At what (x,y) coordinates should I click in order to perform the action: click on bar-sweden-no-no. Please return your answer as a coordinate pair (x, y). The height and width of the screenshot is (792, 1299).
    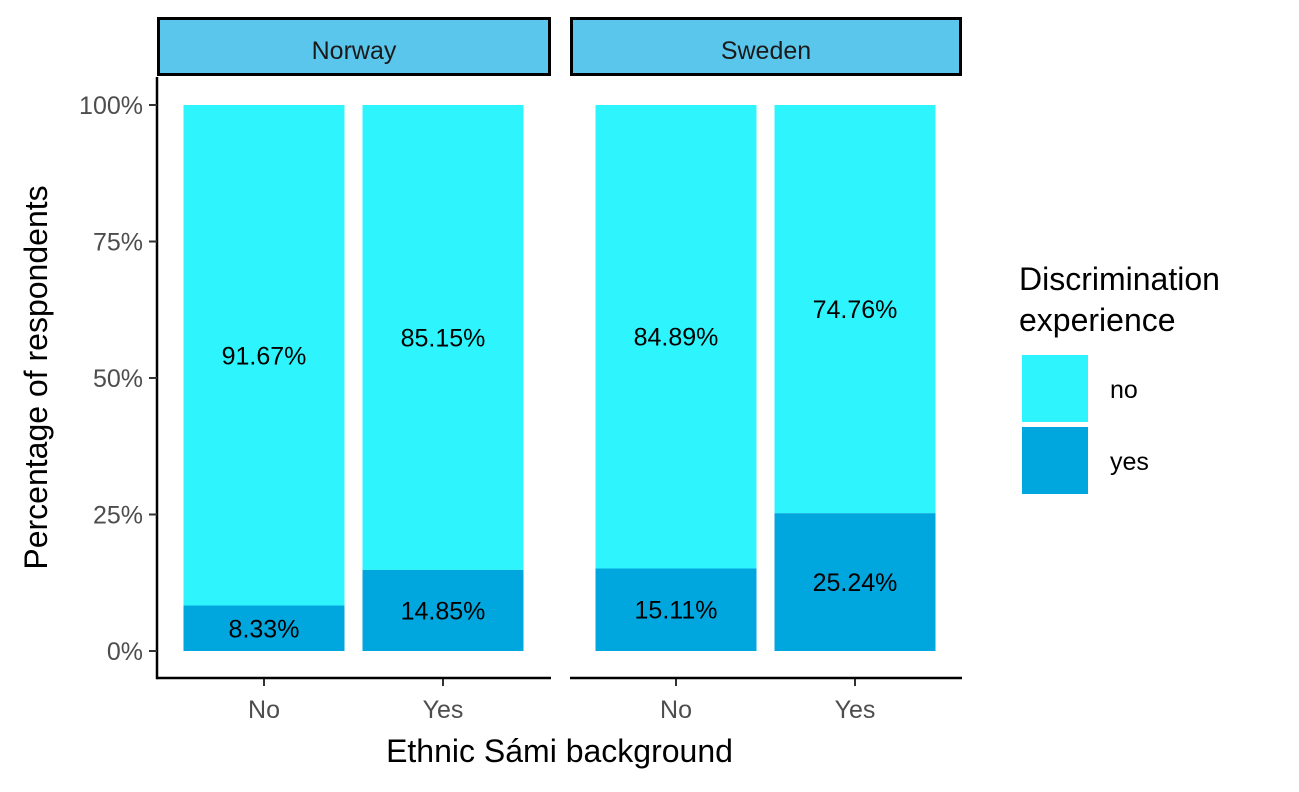
    Looking at the image, I should click on (676, 337).